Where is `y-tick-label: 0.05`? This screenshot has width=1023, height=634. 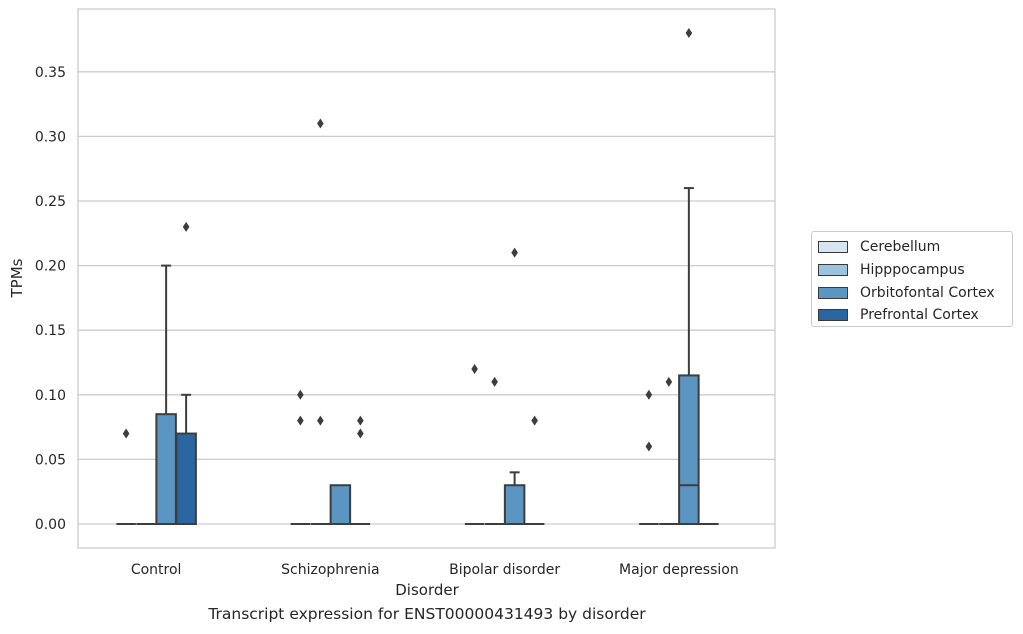 y-tick-label: 0.05 is located at coordinates (50, 460).